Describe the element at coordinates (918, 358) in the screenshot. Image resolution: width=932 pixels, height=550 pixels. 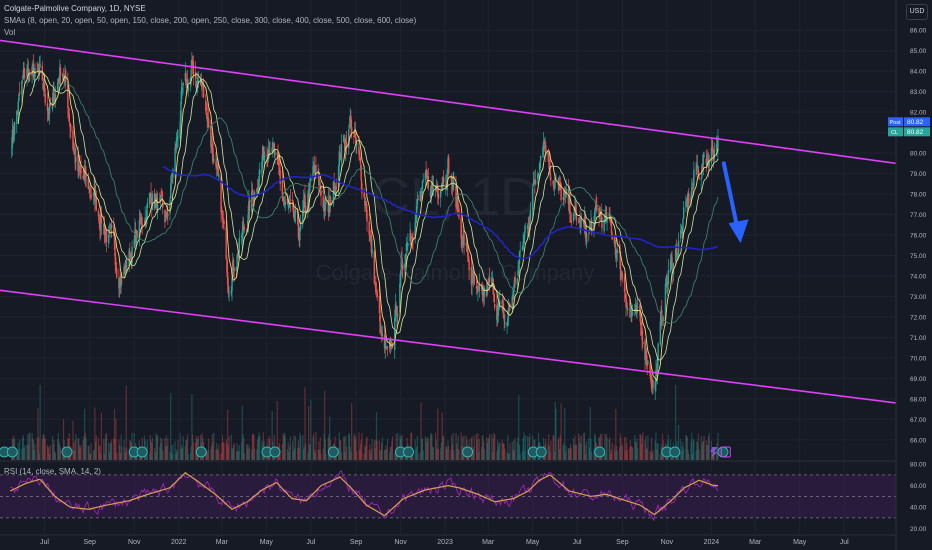
I see `price-tick-label: 70.00` at that location.